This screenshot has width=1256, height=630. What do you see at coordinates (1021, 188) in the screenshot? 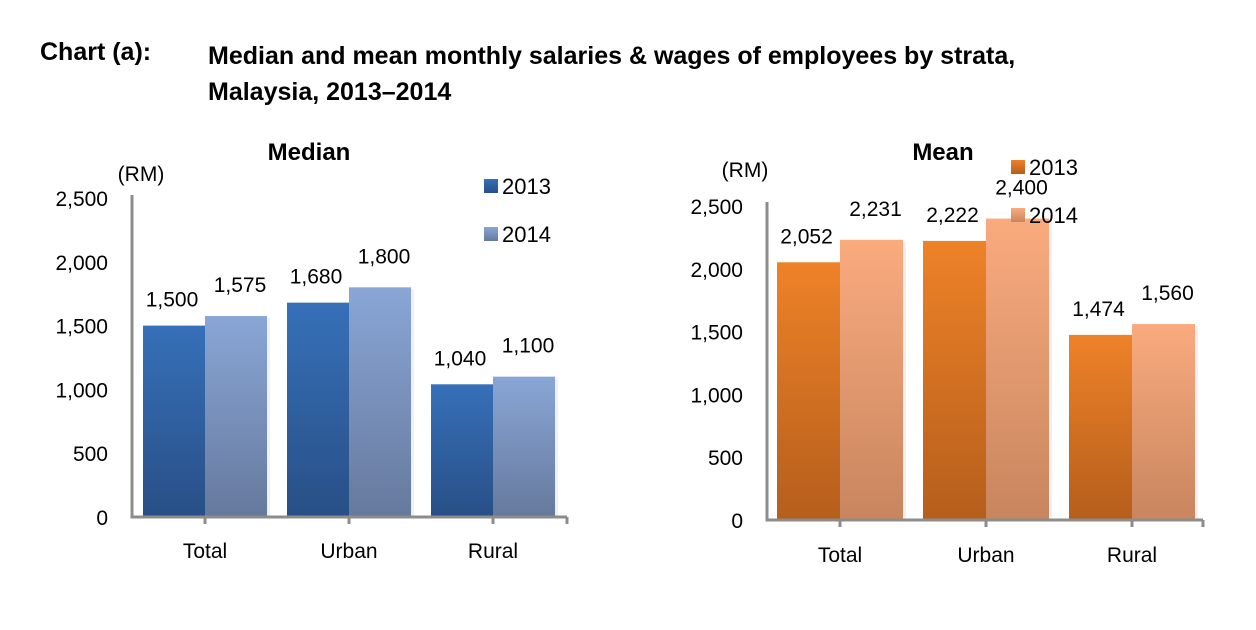
I see `data-label: 2,400` at bounding box center [1021, 188].